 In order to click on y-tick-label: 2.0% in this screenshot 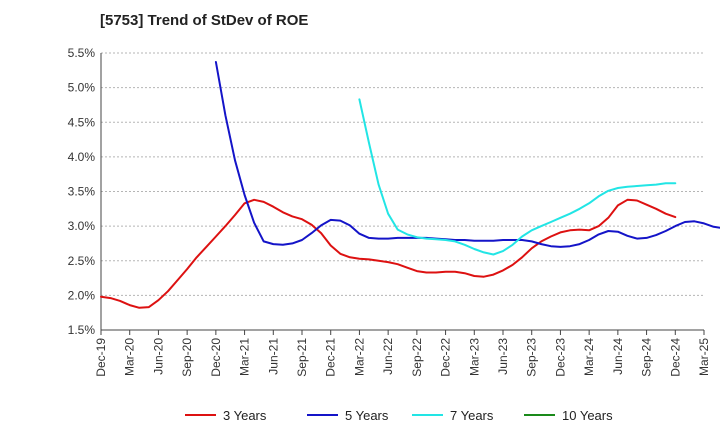, I will do `click(82, 295)`.